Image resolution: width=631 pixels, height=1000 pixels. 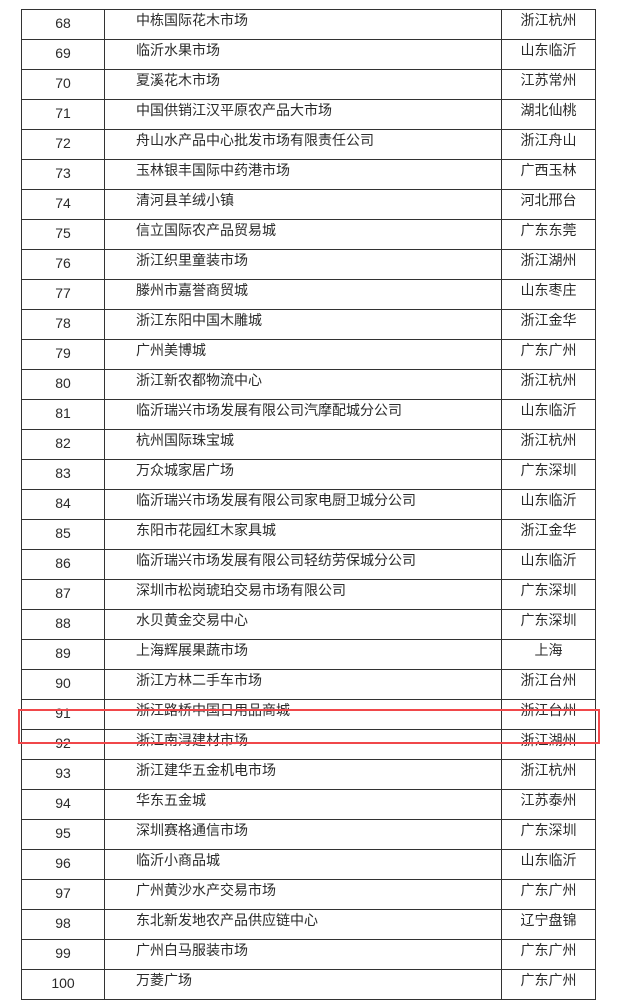 What do you see at coordinates (303, 534) in the screenshot?
I see `market-name: 东阳市花园红木家具城` at bounding box center [303, 534].